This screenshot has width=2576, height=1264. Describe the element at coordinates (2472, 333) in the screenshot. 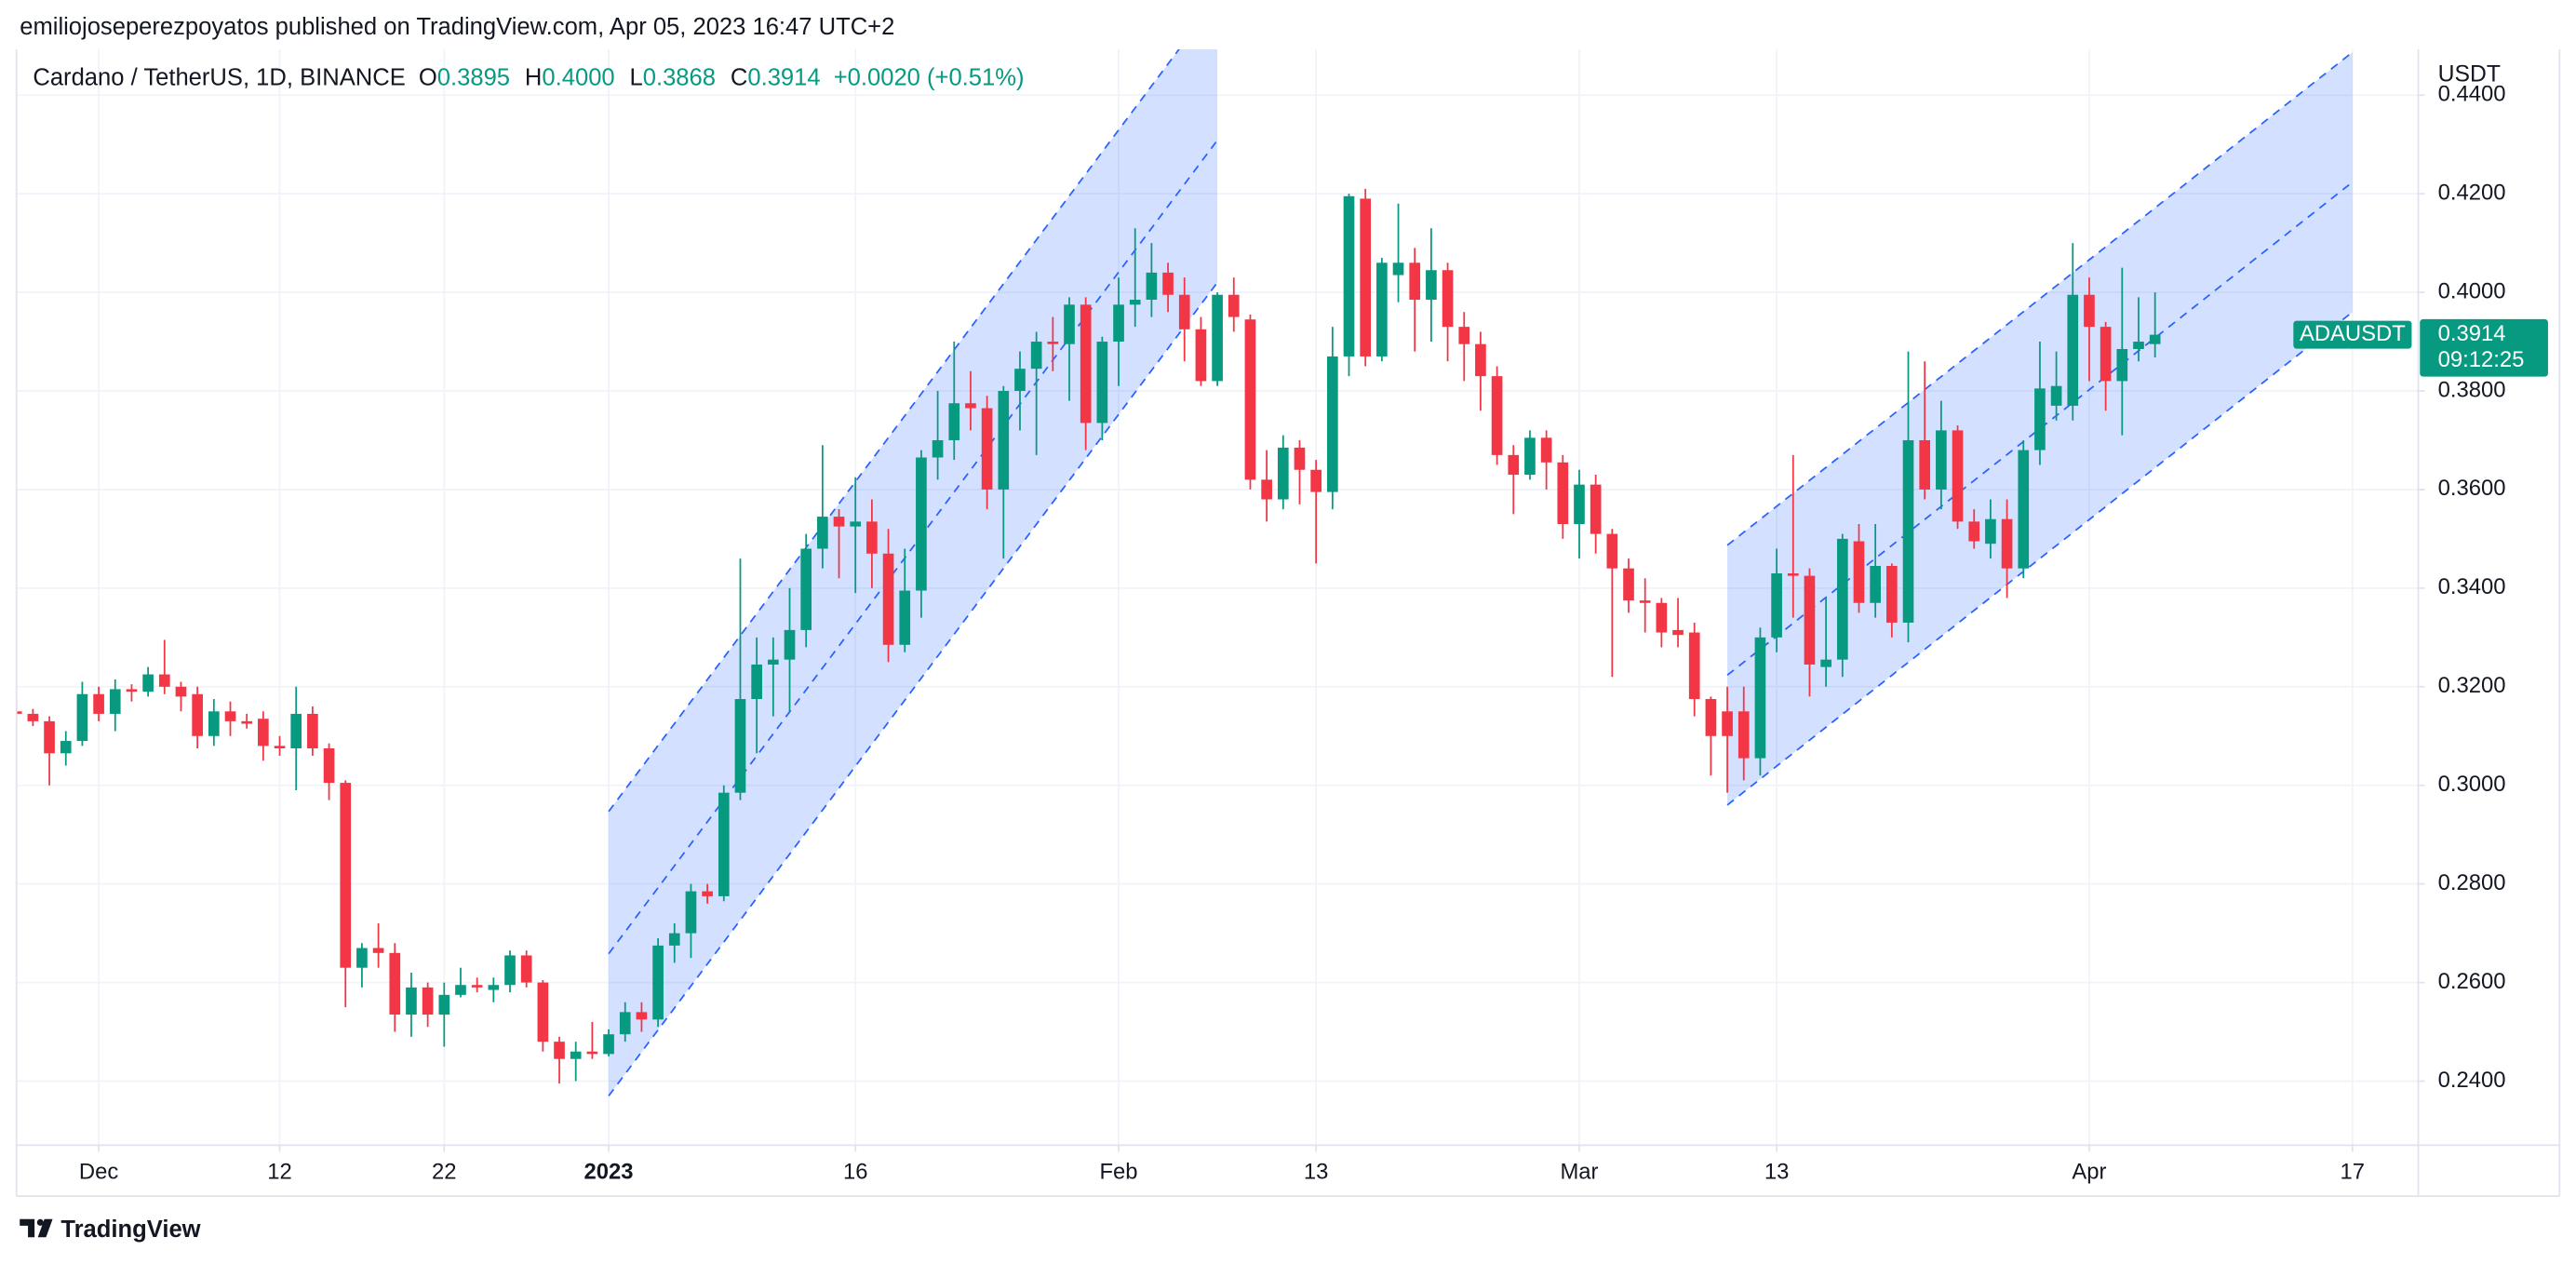

I see `price-tag-label: 0.3914` at that location.